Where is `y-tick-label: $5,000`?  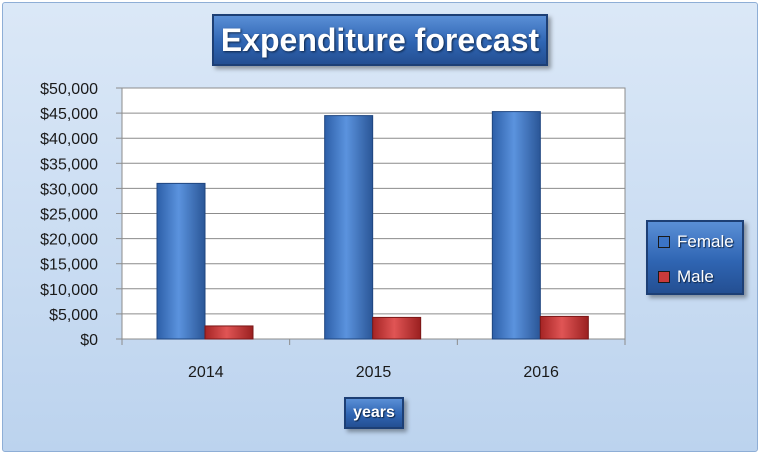
y-tick-label: $5,000 is located at coordinates (73, 315).